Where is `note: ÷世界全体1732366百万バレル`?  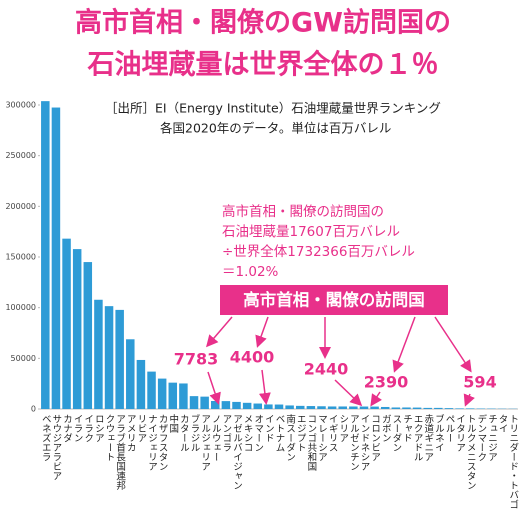
note: ÷世界全体1732366百万バレル is located at coordinates (318, 251).